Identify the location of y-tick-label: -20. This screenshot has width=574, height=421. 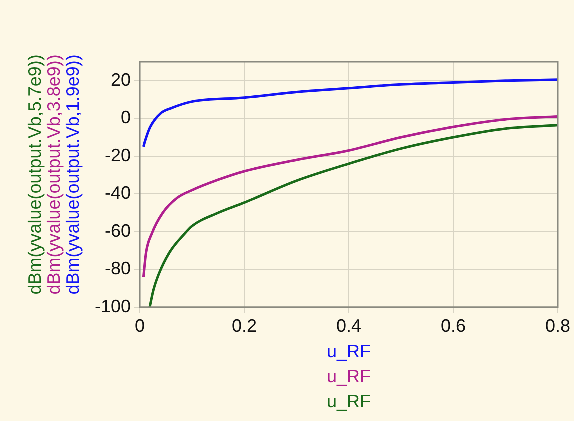
(118, 155).